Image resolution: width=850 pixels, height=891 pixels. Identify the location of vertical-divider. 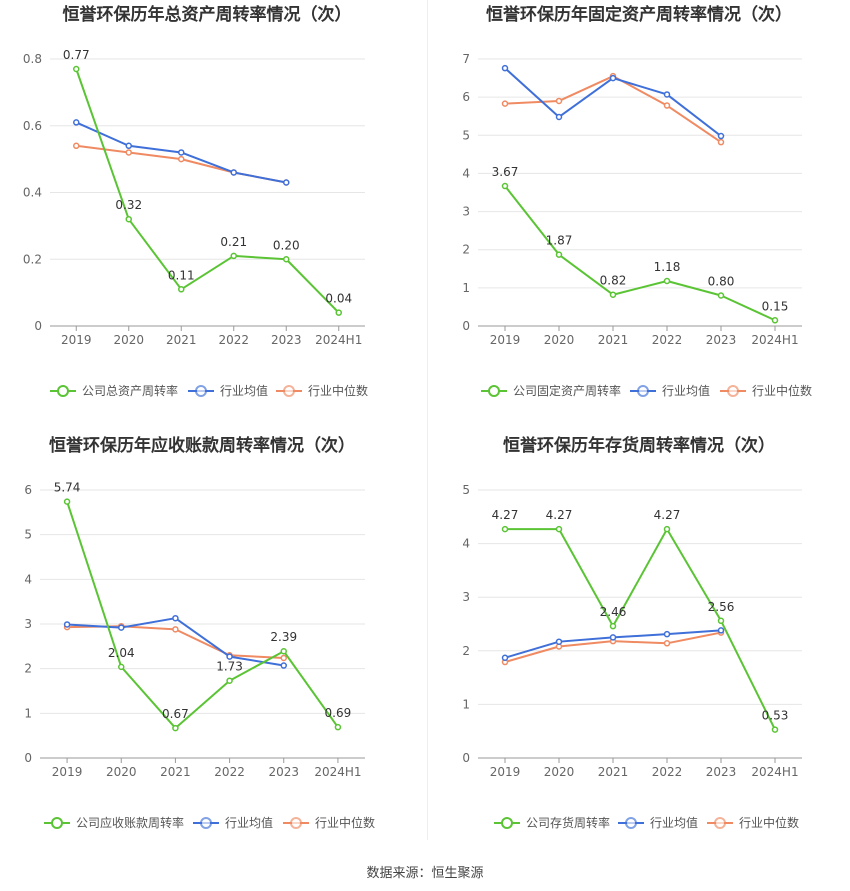
(427, 420).